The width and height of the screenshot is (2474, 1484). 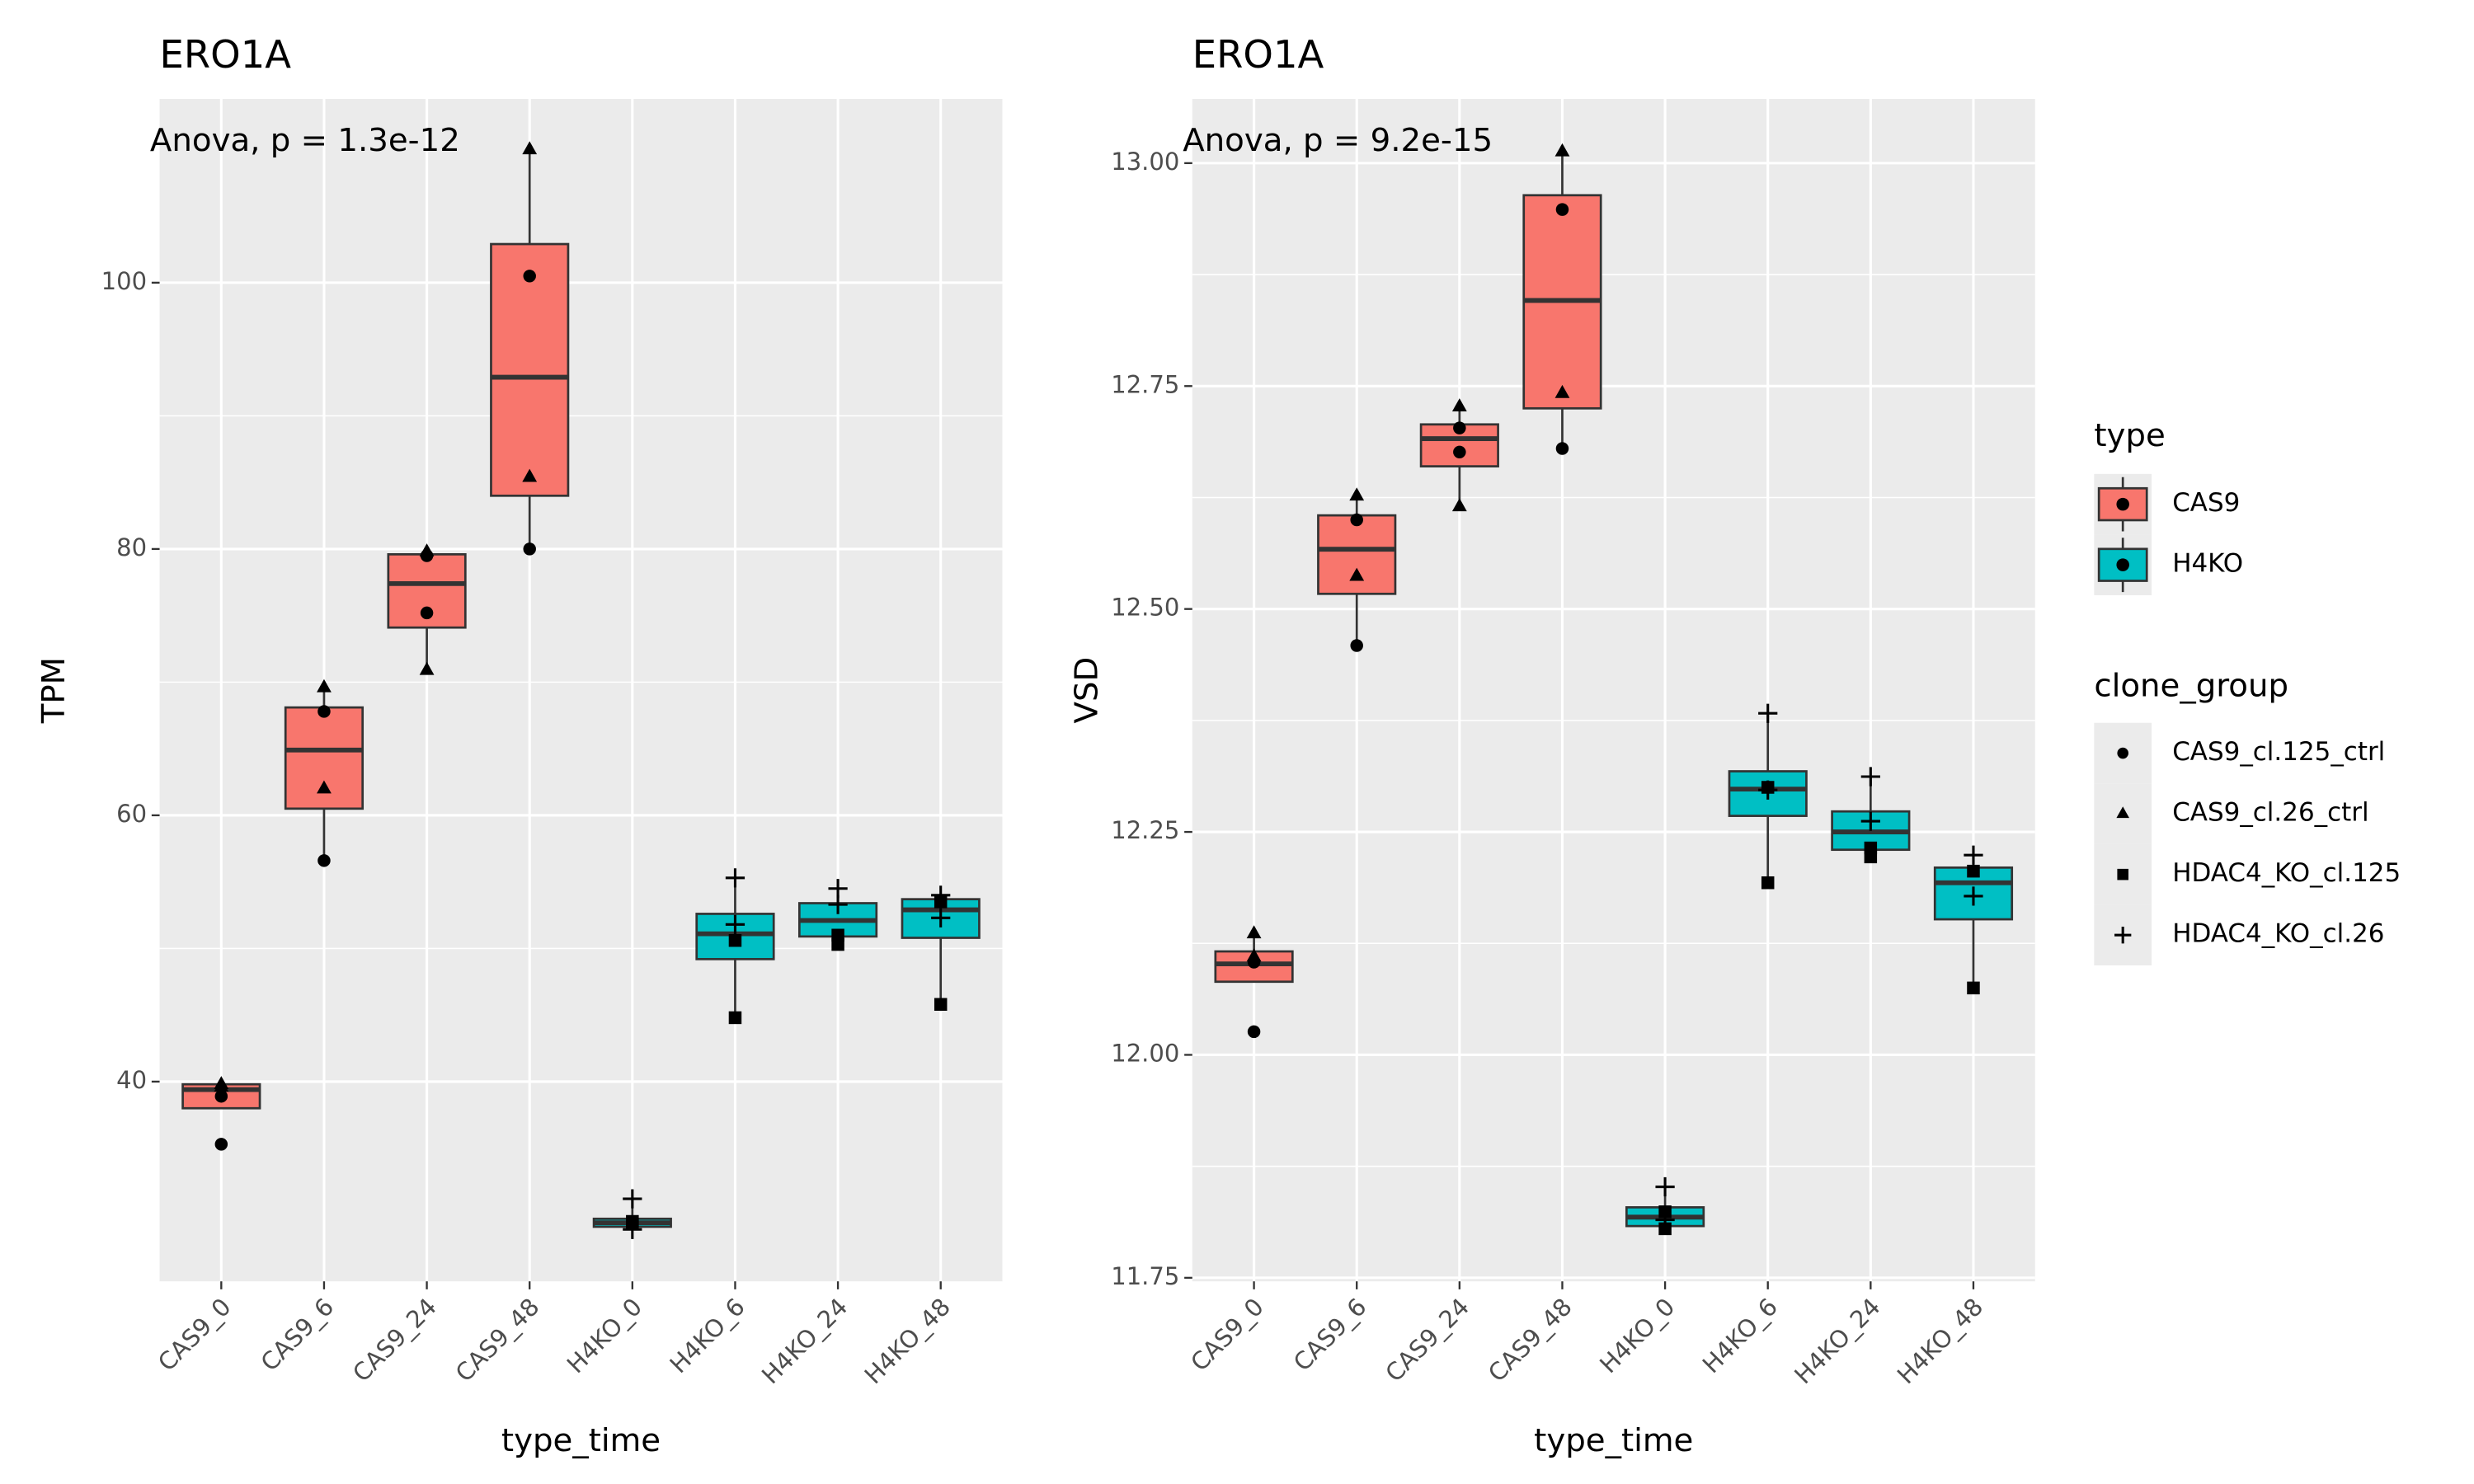 I want to click on y-tick-label: 60, so click(x=131, y=814).